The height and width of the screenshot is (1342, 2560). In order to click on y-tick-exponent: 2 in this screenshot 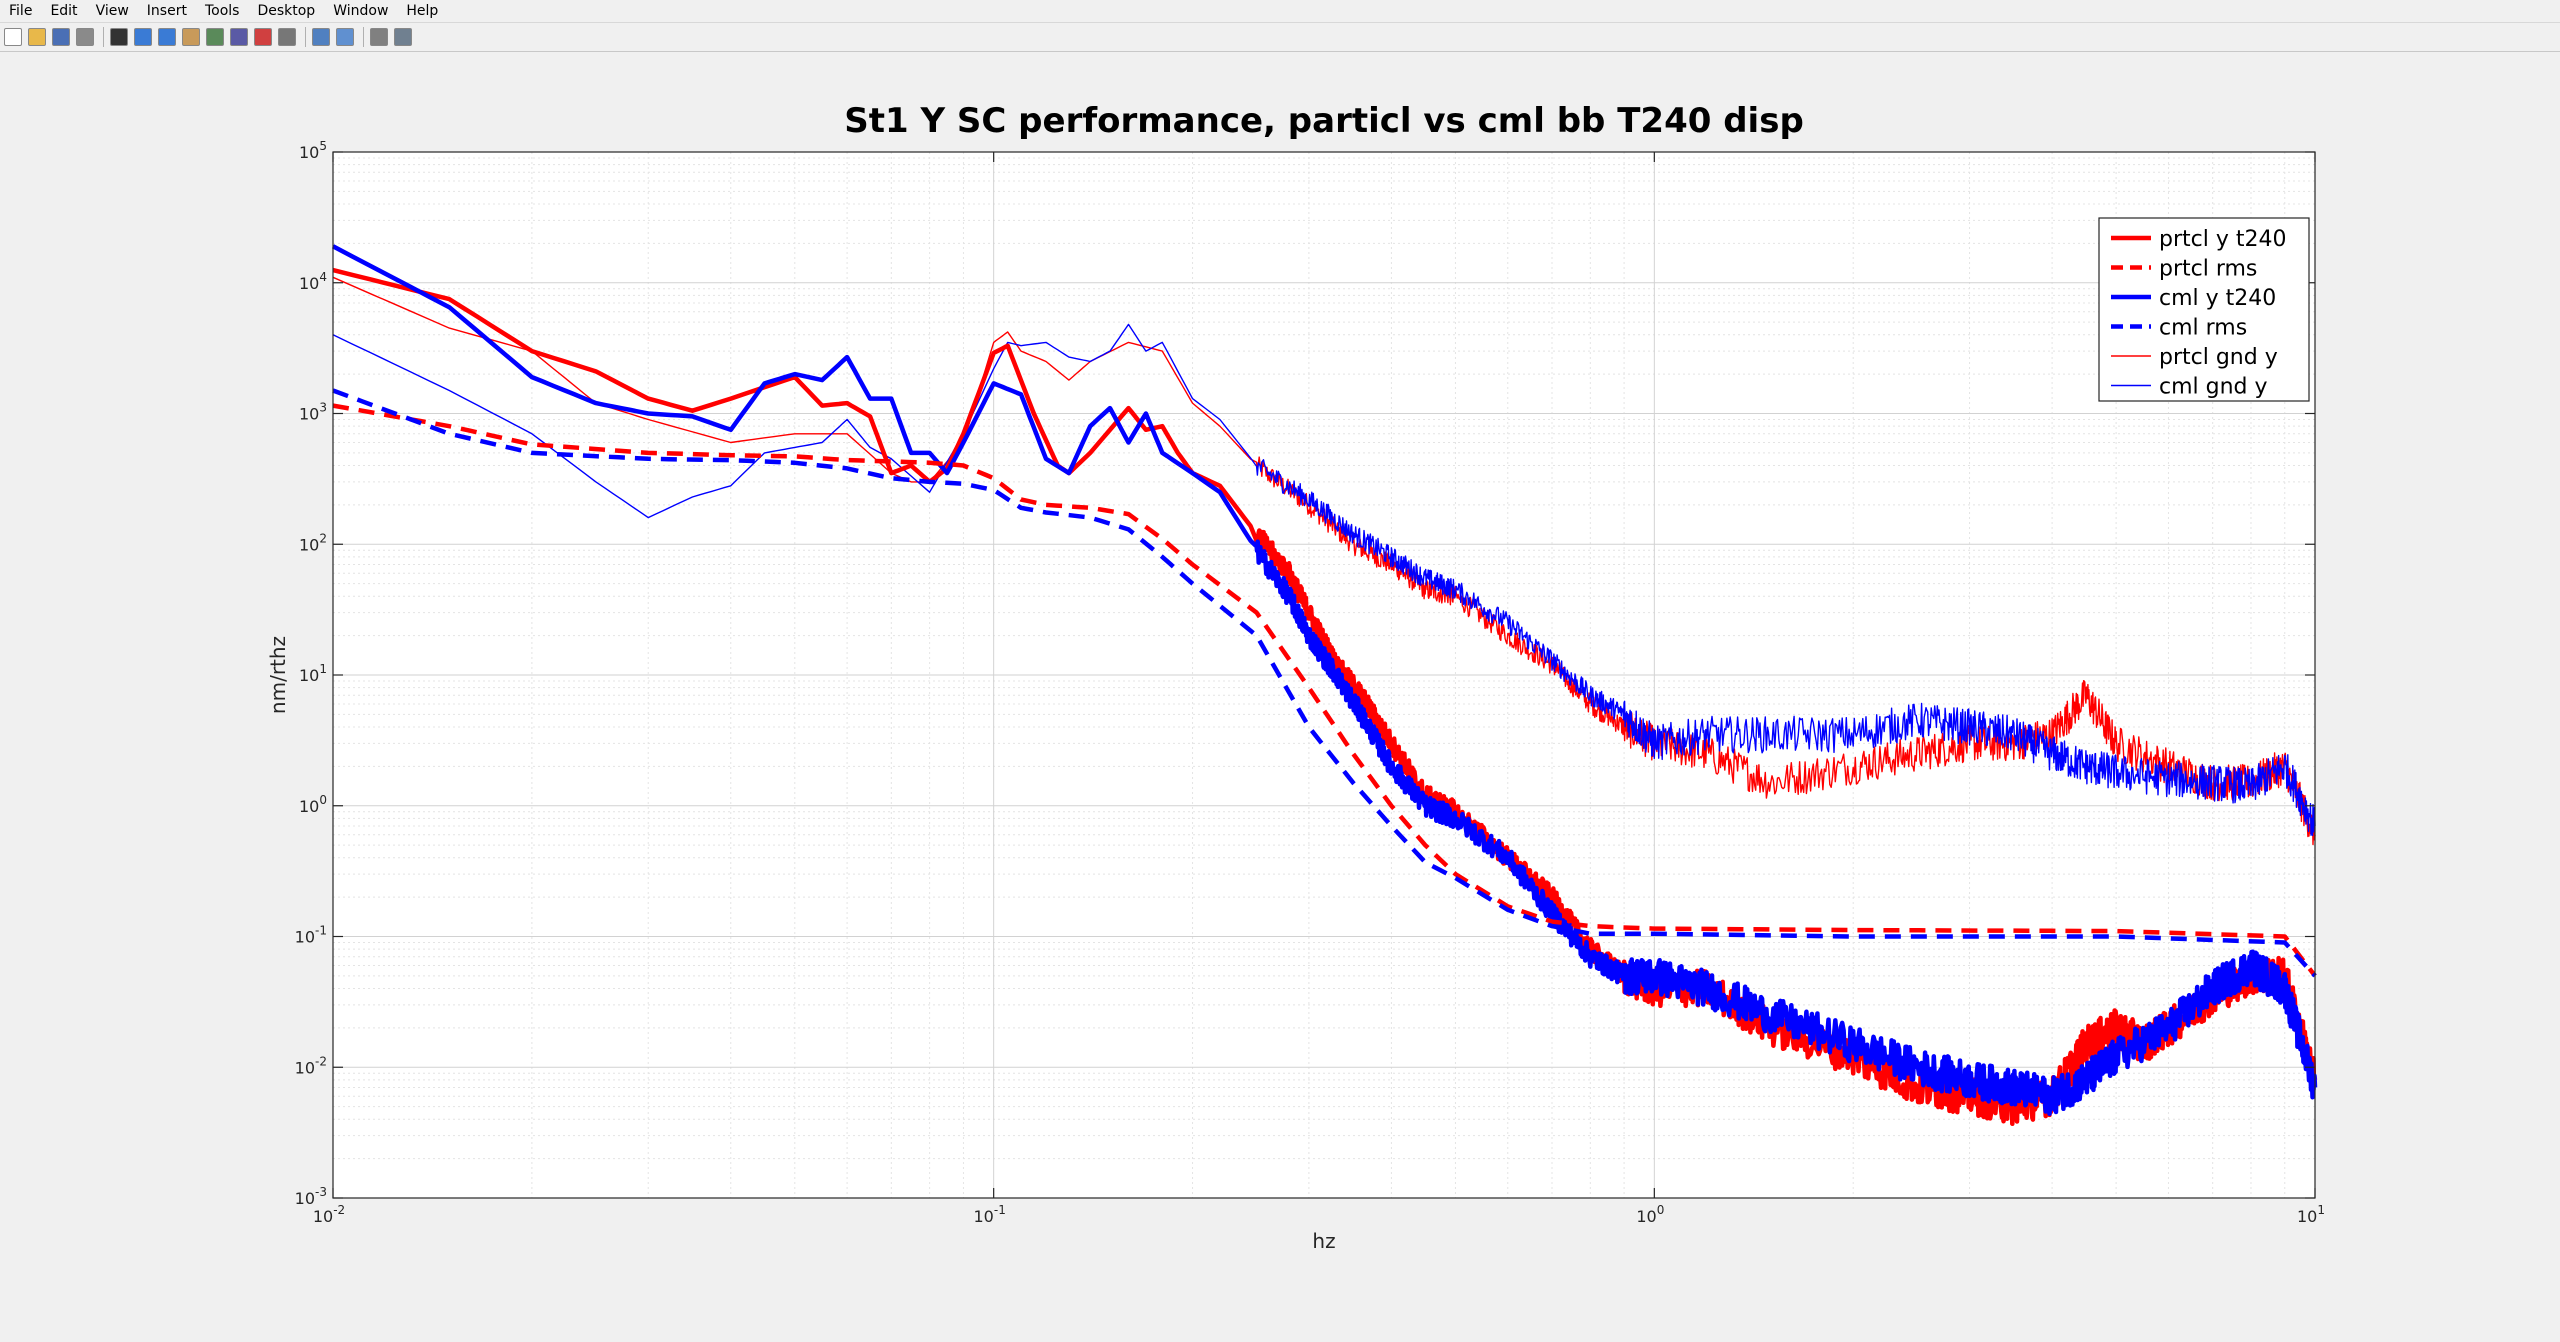, I will do `click(323, 538)`.